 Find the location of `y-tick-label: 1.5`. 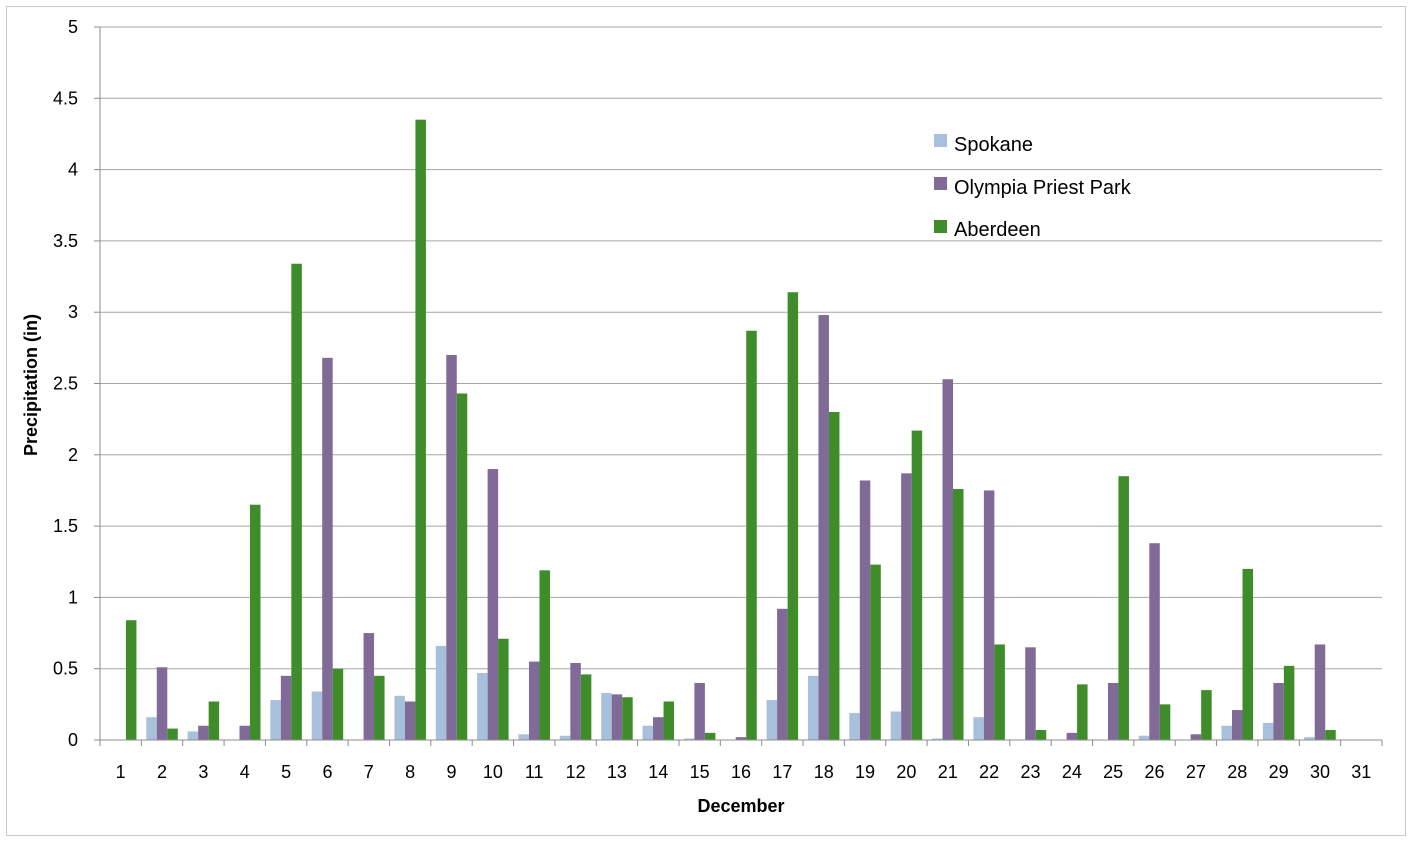

y-tick-label: 1.5 is located at coordinates (65, 526).